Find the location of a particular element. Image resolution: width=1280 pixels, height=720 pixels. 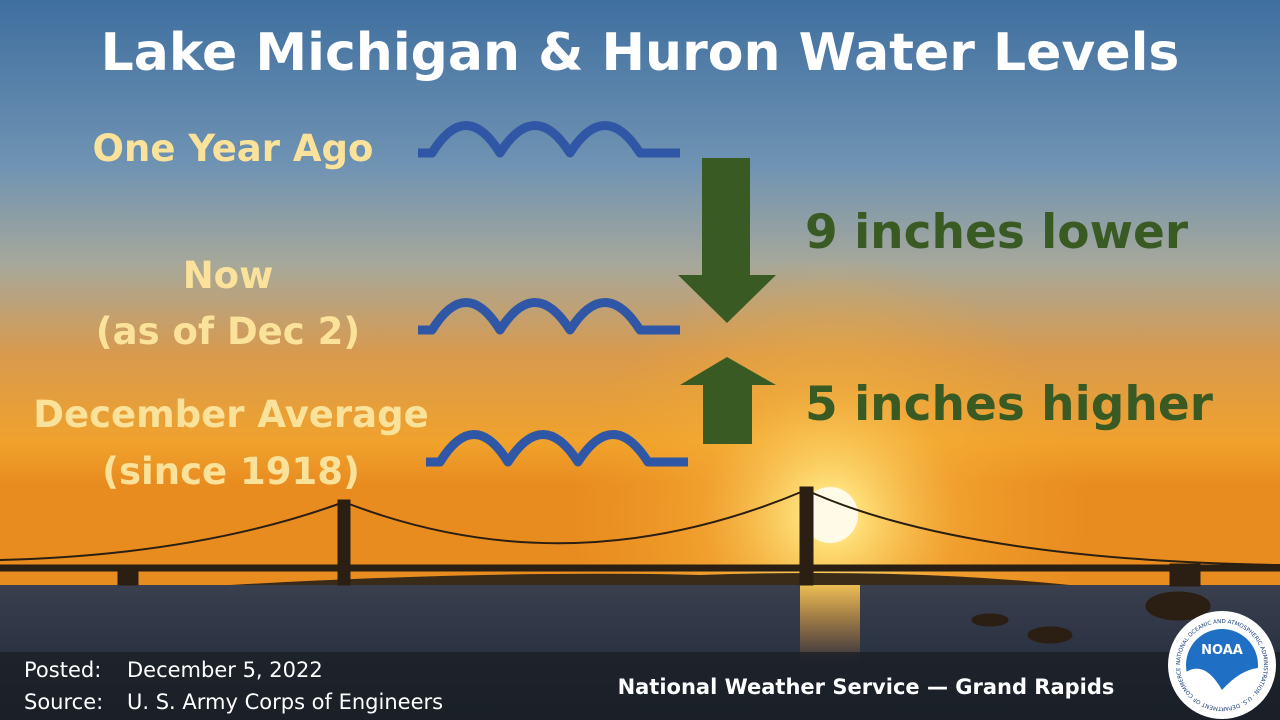

credit: National Weather Service — Grand Rapids is located at coordinates (866, 687).